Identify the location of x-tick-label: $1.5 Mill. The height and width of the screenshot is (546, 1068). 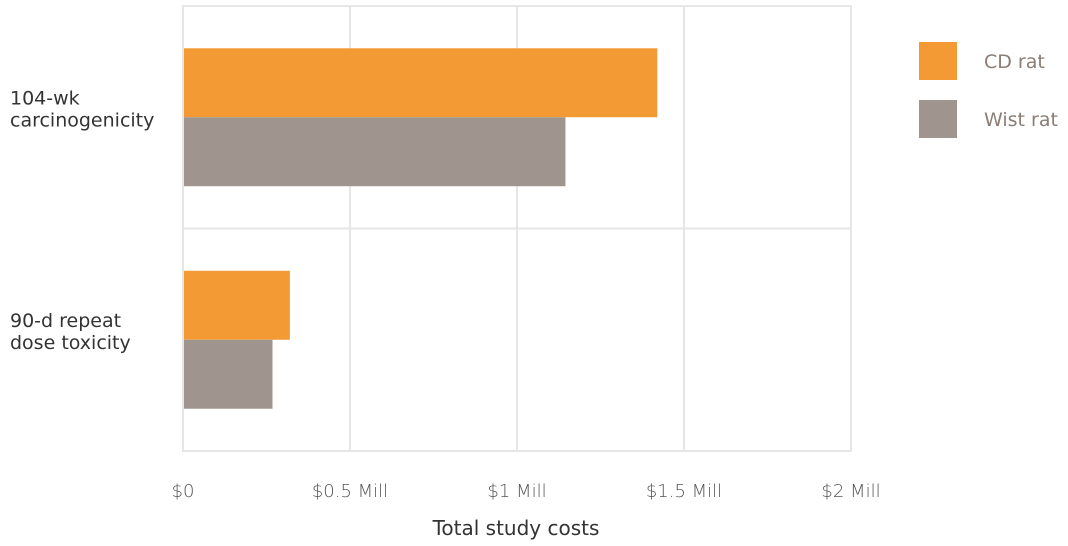
(684, 491).